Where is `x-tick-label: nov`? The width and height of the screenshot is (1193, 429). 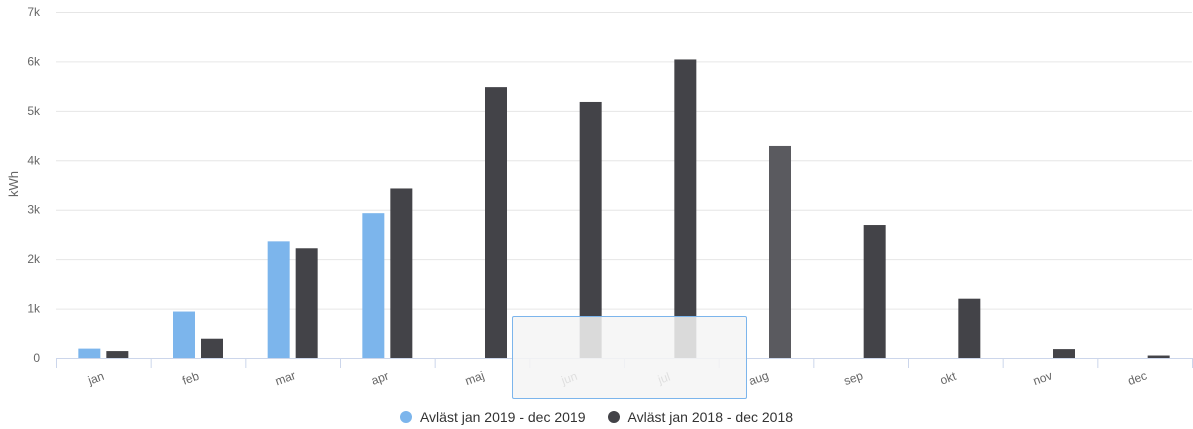 x-tick-label: nov is located at coordinates (1042, 378).